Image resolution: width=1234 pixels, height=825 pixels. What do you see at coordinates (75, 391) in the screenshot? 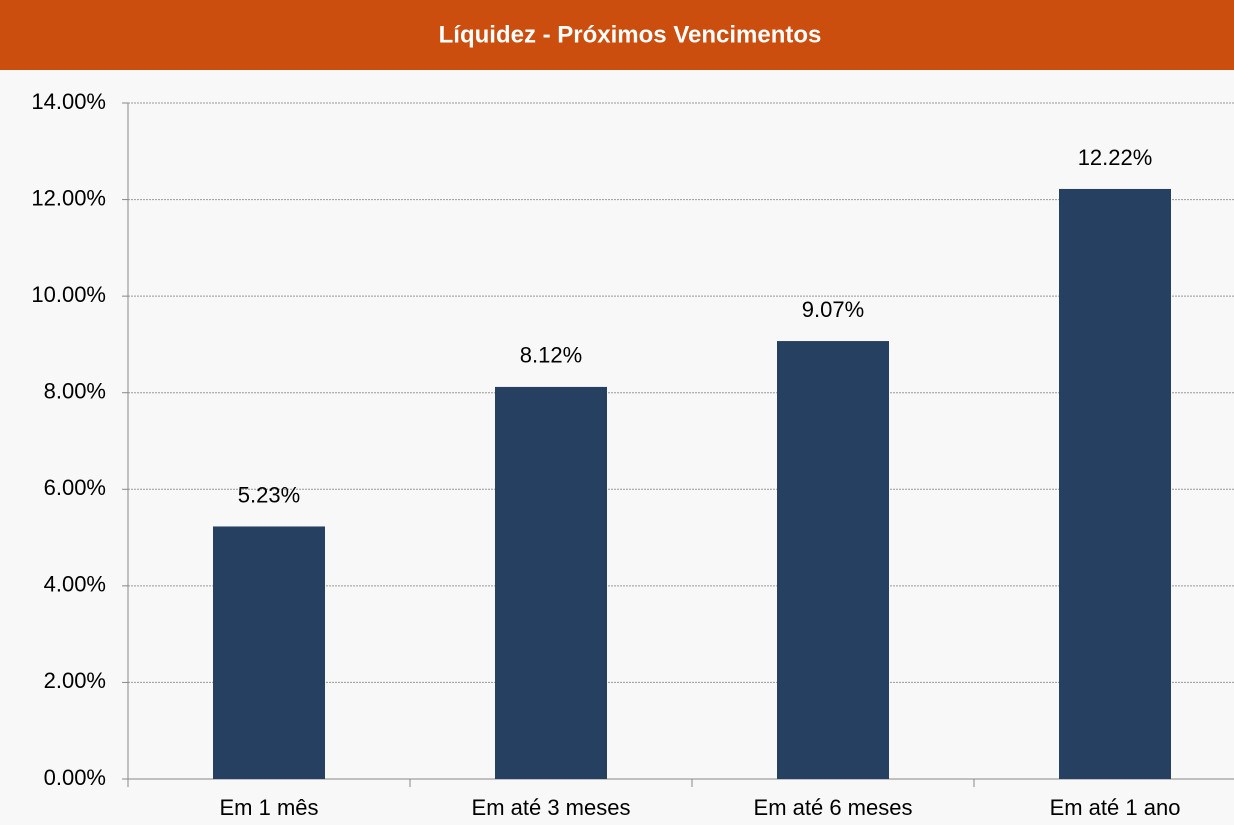
I see `y-tick-label: 8.00%` at bounding box center [75, 391].